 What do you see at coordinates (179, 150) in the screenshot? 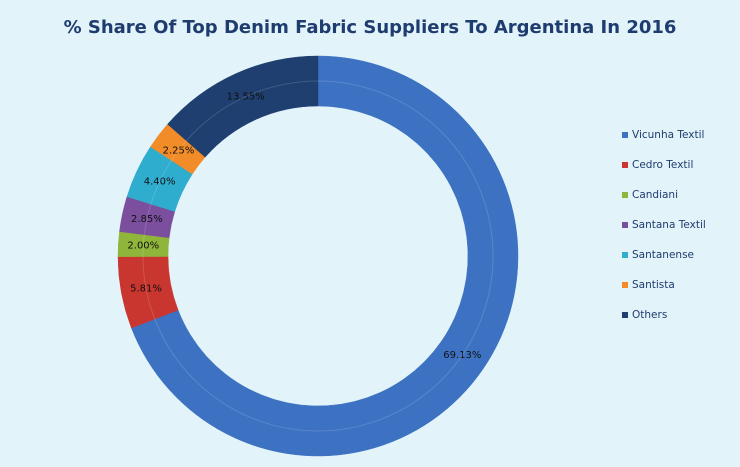
I see `data-label: 2.25%` at bounding box center [179, 150].